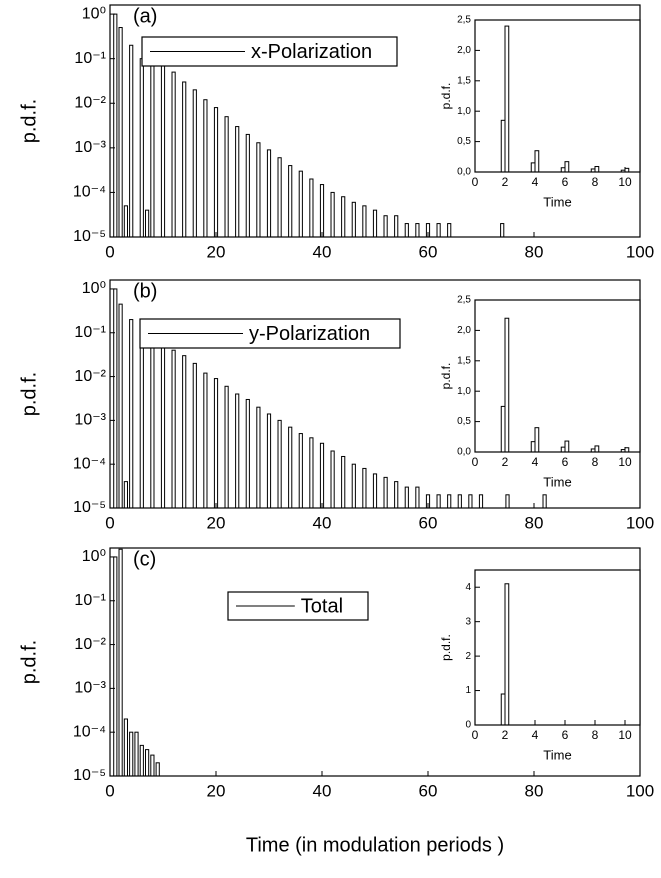  What do you see at coordinates (145, 16) in the screenshot?
I see `panel-label: (a)` at bounding box center [145, 16].